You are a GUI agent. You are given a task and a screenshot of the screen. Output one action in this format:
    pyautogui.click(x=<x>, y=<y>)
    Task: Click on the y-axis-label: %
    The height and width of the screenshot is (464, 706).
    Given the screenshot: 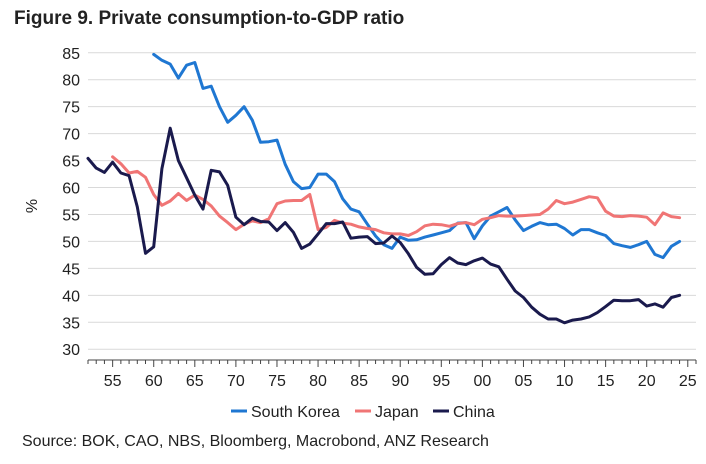 What is the action you would take?
    pyautogui.click(x=32, y=206)
    